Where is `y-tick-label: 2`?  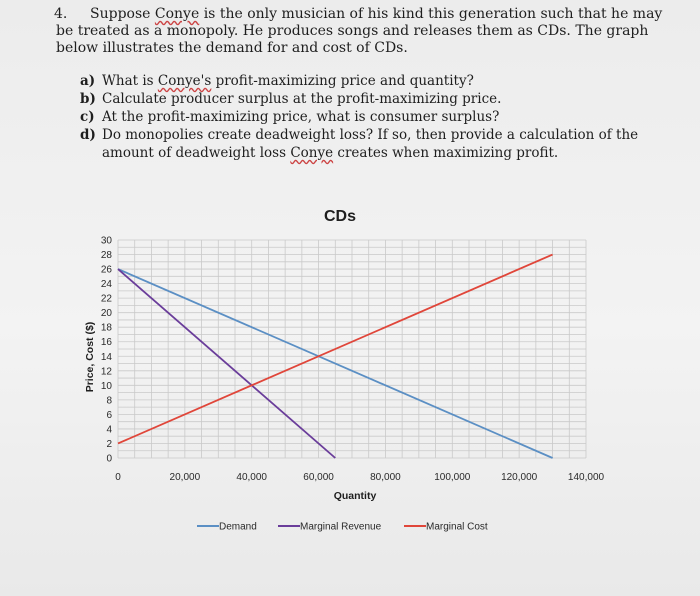 y-tick-label: 2 is located at coordinates (109, 444).